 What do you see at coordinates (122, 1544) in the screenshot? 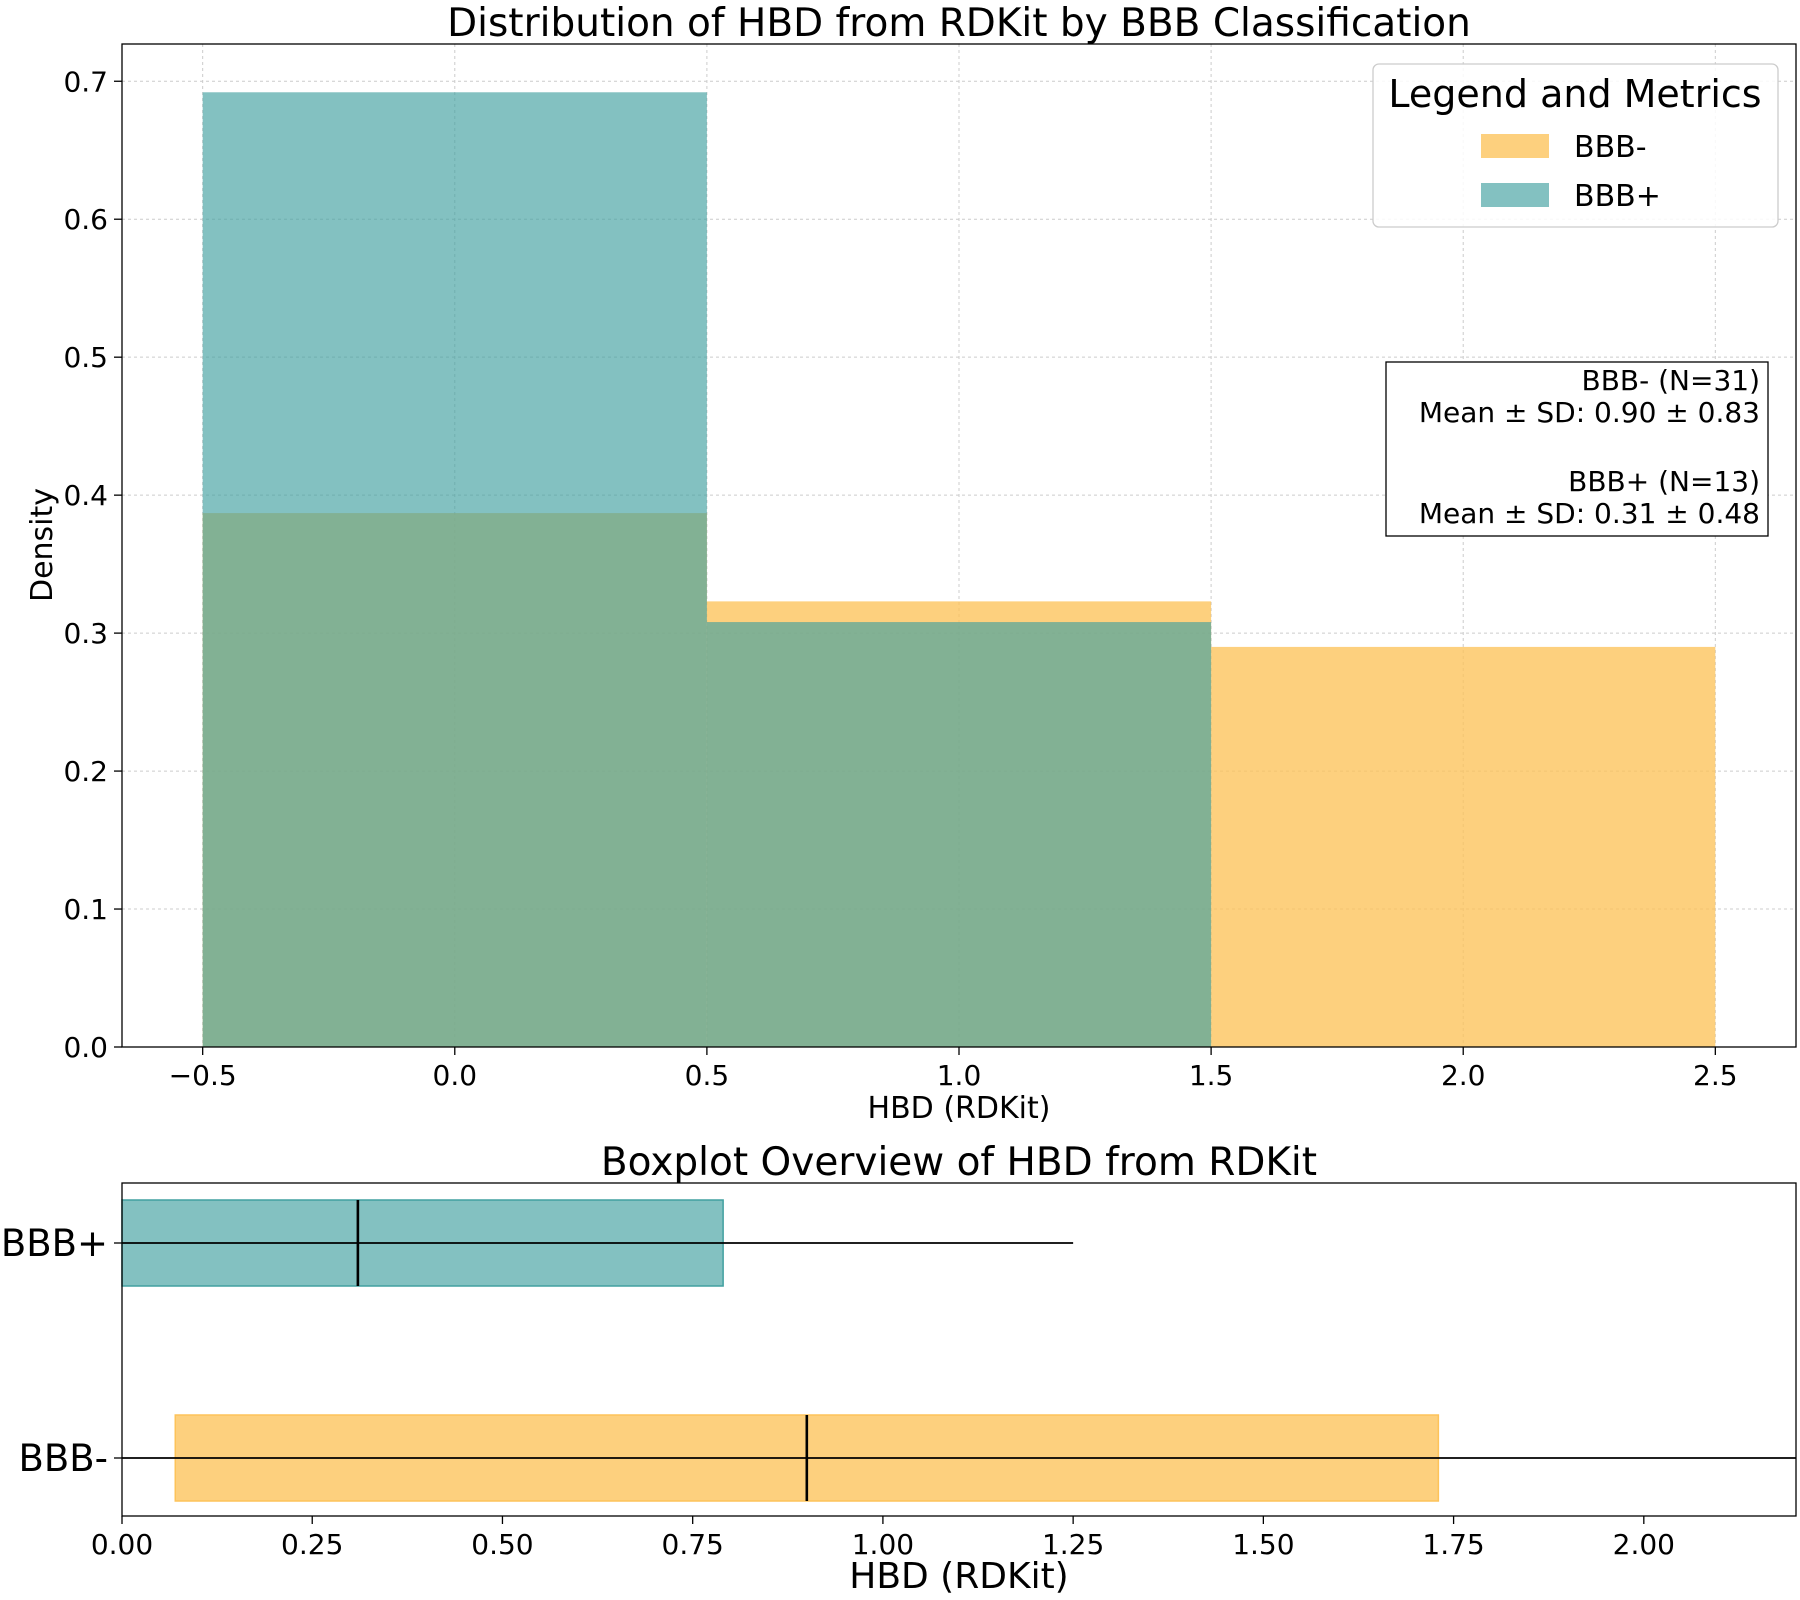
I see `boxplot-x-tick-label: 0.00` at bounding box center [122, 1544].